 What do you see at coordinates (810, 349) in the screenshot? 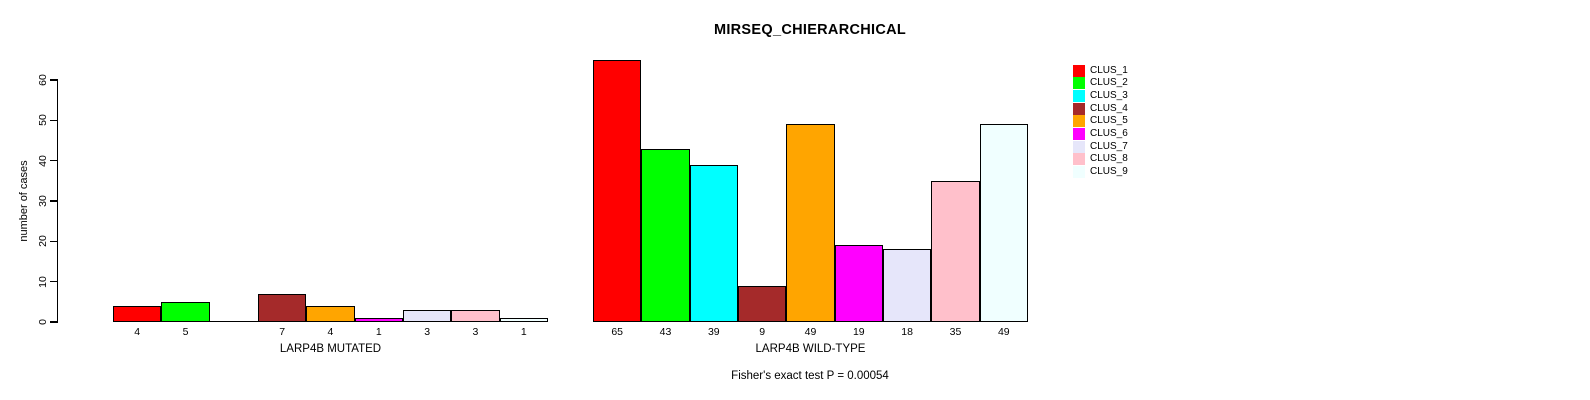
I see `x-group-label-wildtype: LARP4B WILD-TYPE` at bounding box center [810, 349].